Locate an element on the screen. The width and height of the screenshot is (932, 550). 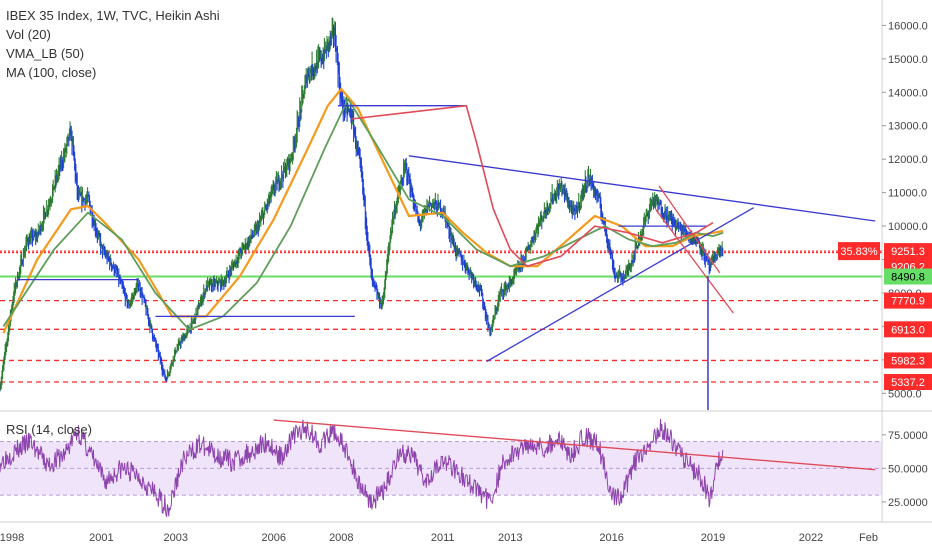
rsi-line is located at coordinates (362, 468).